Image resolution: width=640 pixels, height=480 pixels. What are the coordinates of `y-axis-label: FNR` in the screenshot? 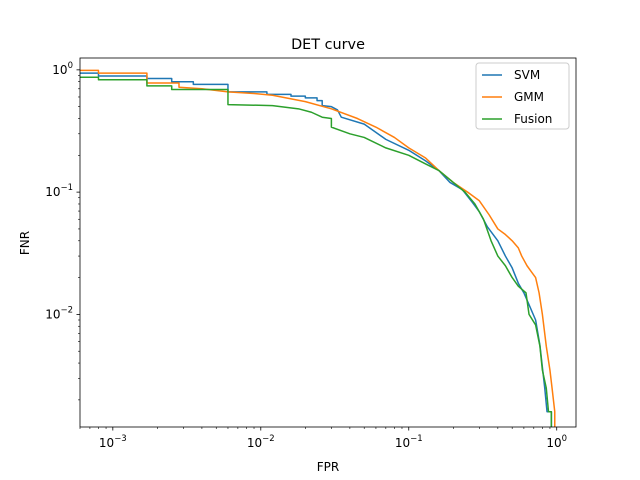 It's located at (25, 243).